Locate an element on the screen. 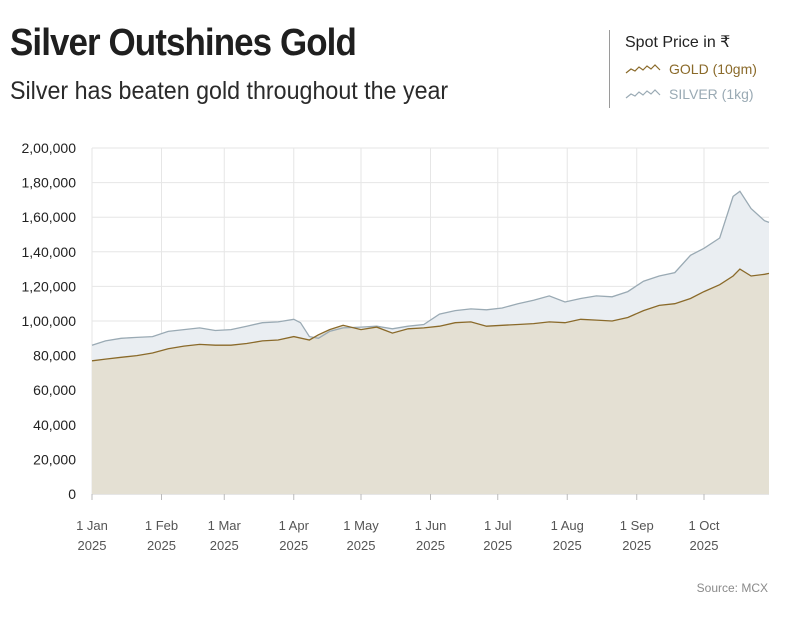 The image size is (801, 618). x-tick-label: 1 Jan is located at coordinates (92, 525).